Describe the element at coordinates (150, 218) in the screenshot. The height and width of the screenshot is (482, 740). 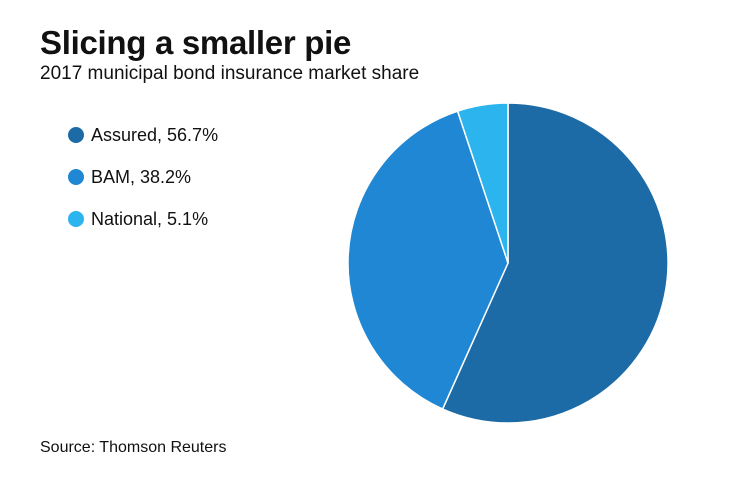
I see `legend-label-national: National, 5.1%` at that location.